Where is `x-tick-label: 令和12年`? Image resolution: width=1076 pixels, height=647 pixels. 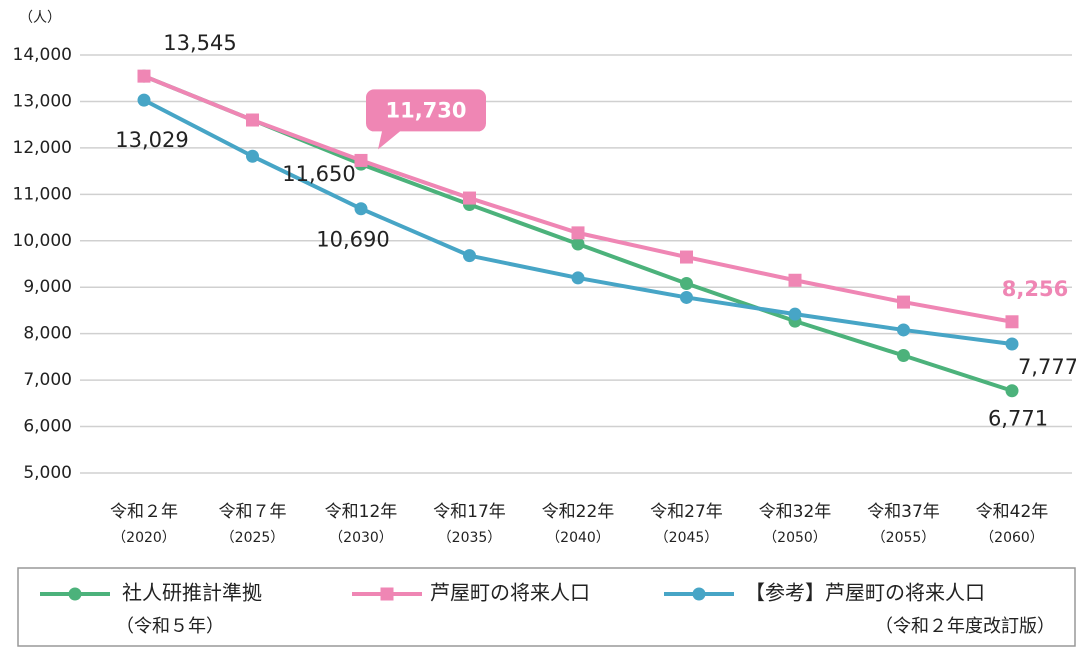 x-tick-label: 令和12年 is located at coordinates (361, 512).